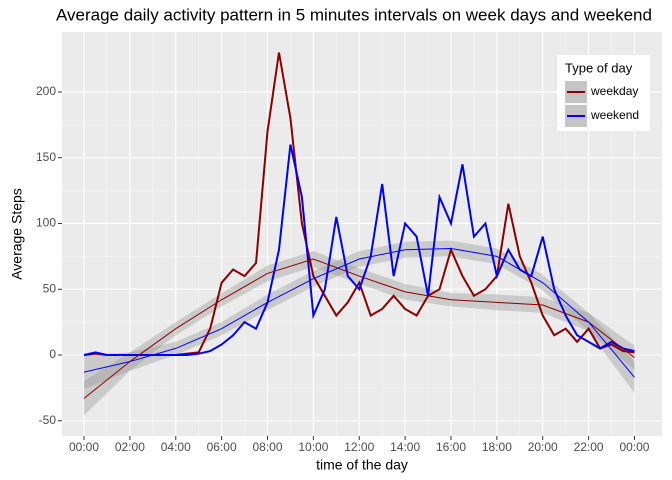  What do you see at coordinates (46, 157) in the screenshot?
I see `y-tick-label: 150` at bounding box center [46, 157].